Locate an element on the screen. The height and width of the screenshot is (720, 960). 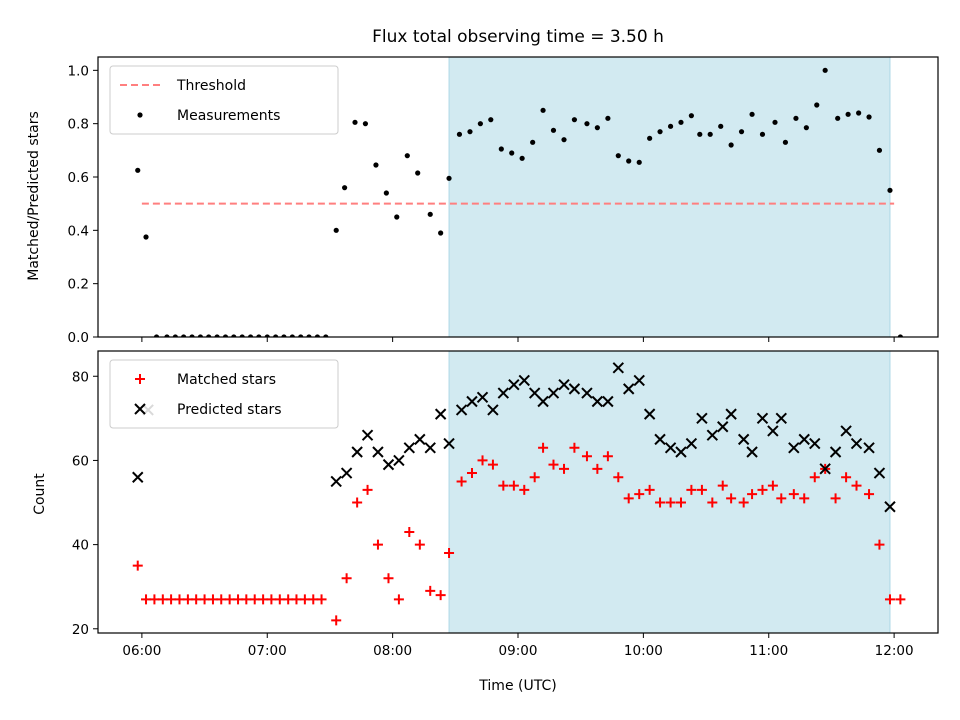
y-tick-label: 80 is located at coordinates (80, 377).